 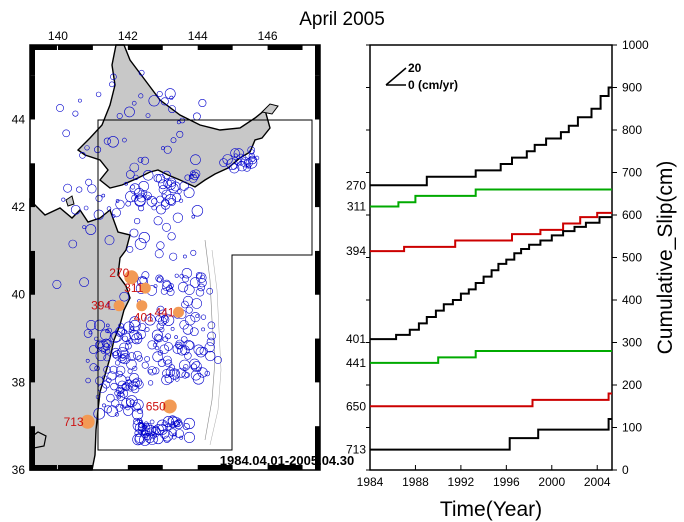 What do you see at coordinates (356, 406) in the screenshot?
I see `series-label-650: 650` at bounding box center [356, 406].